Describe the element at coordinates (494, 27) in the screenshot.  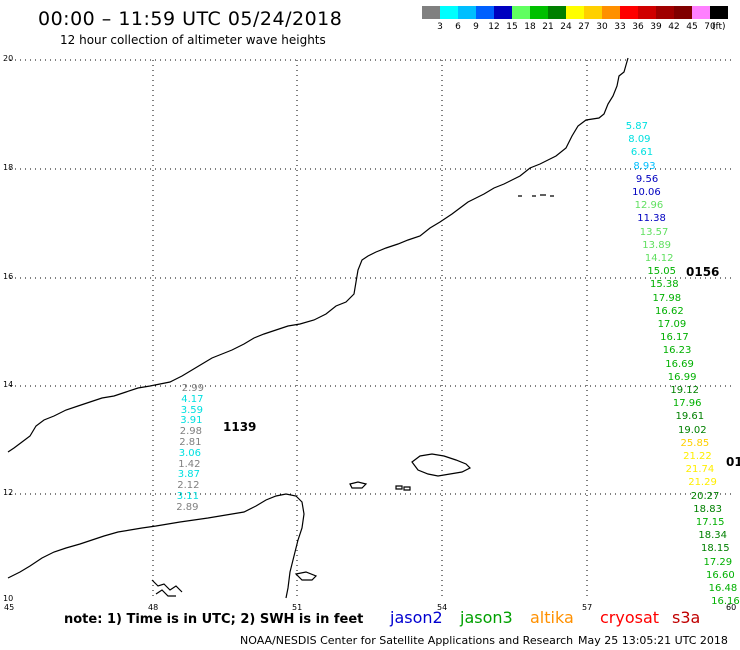
I see `colorbar-label: 12` at that location.